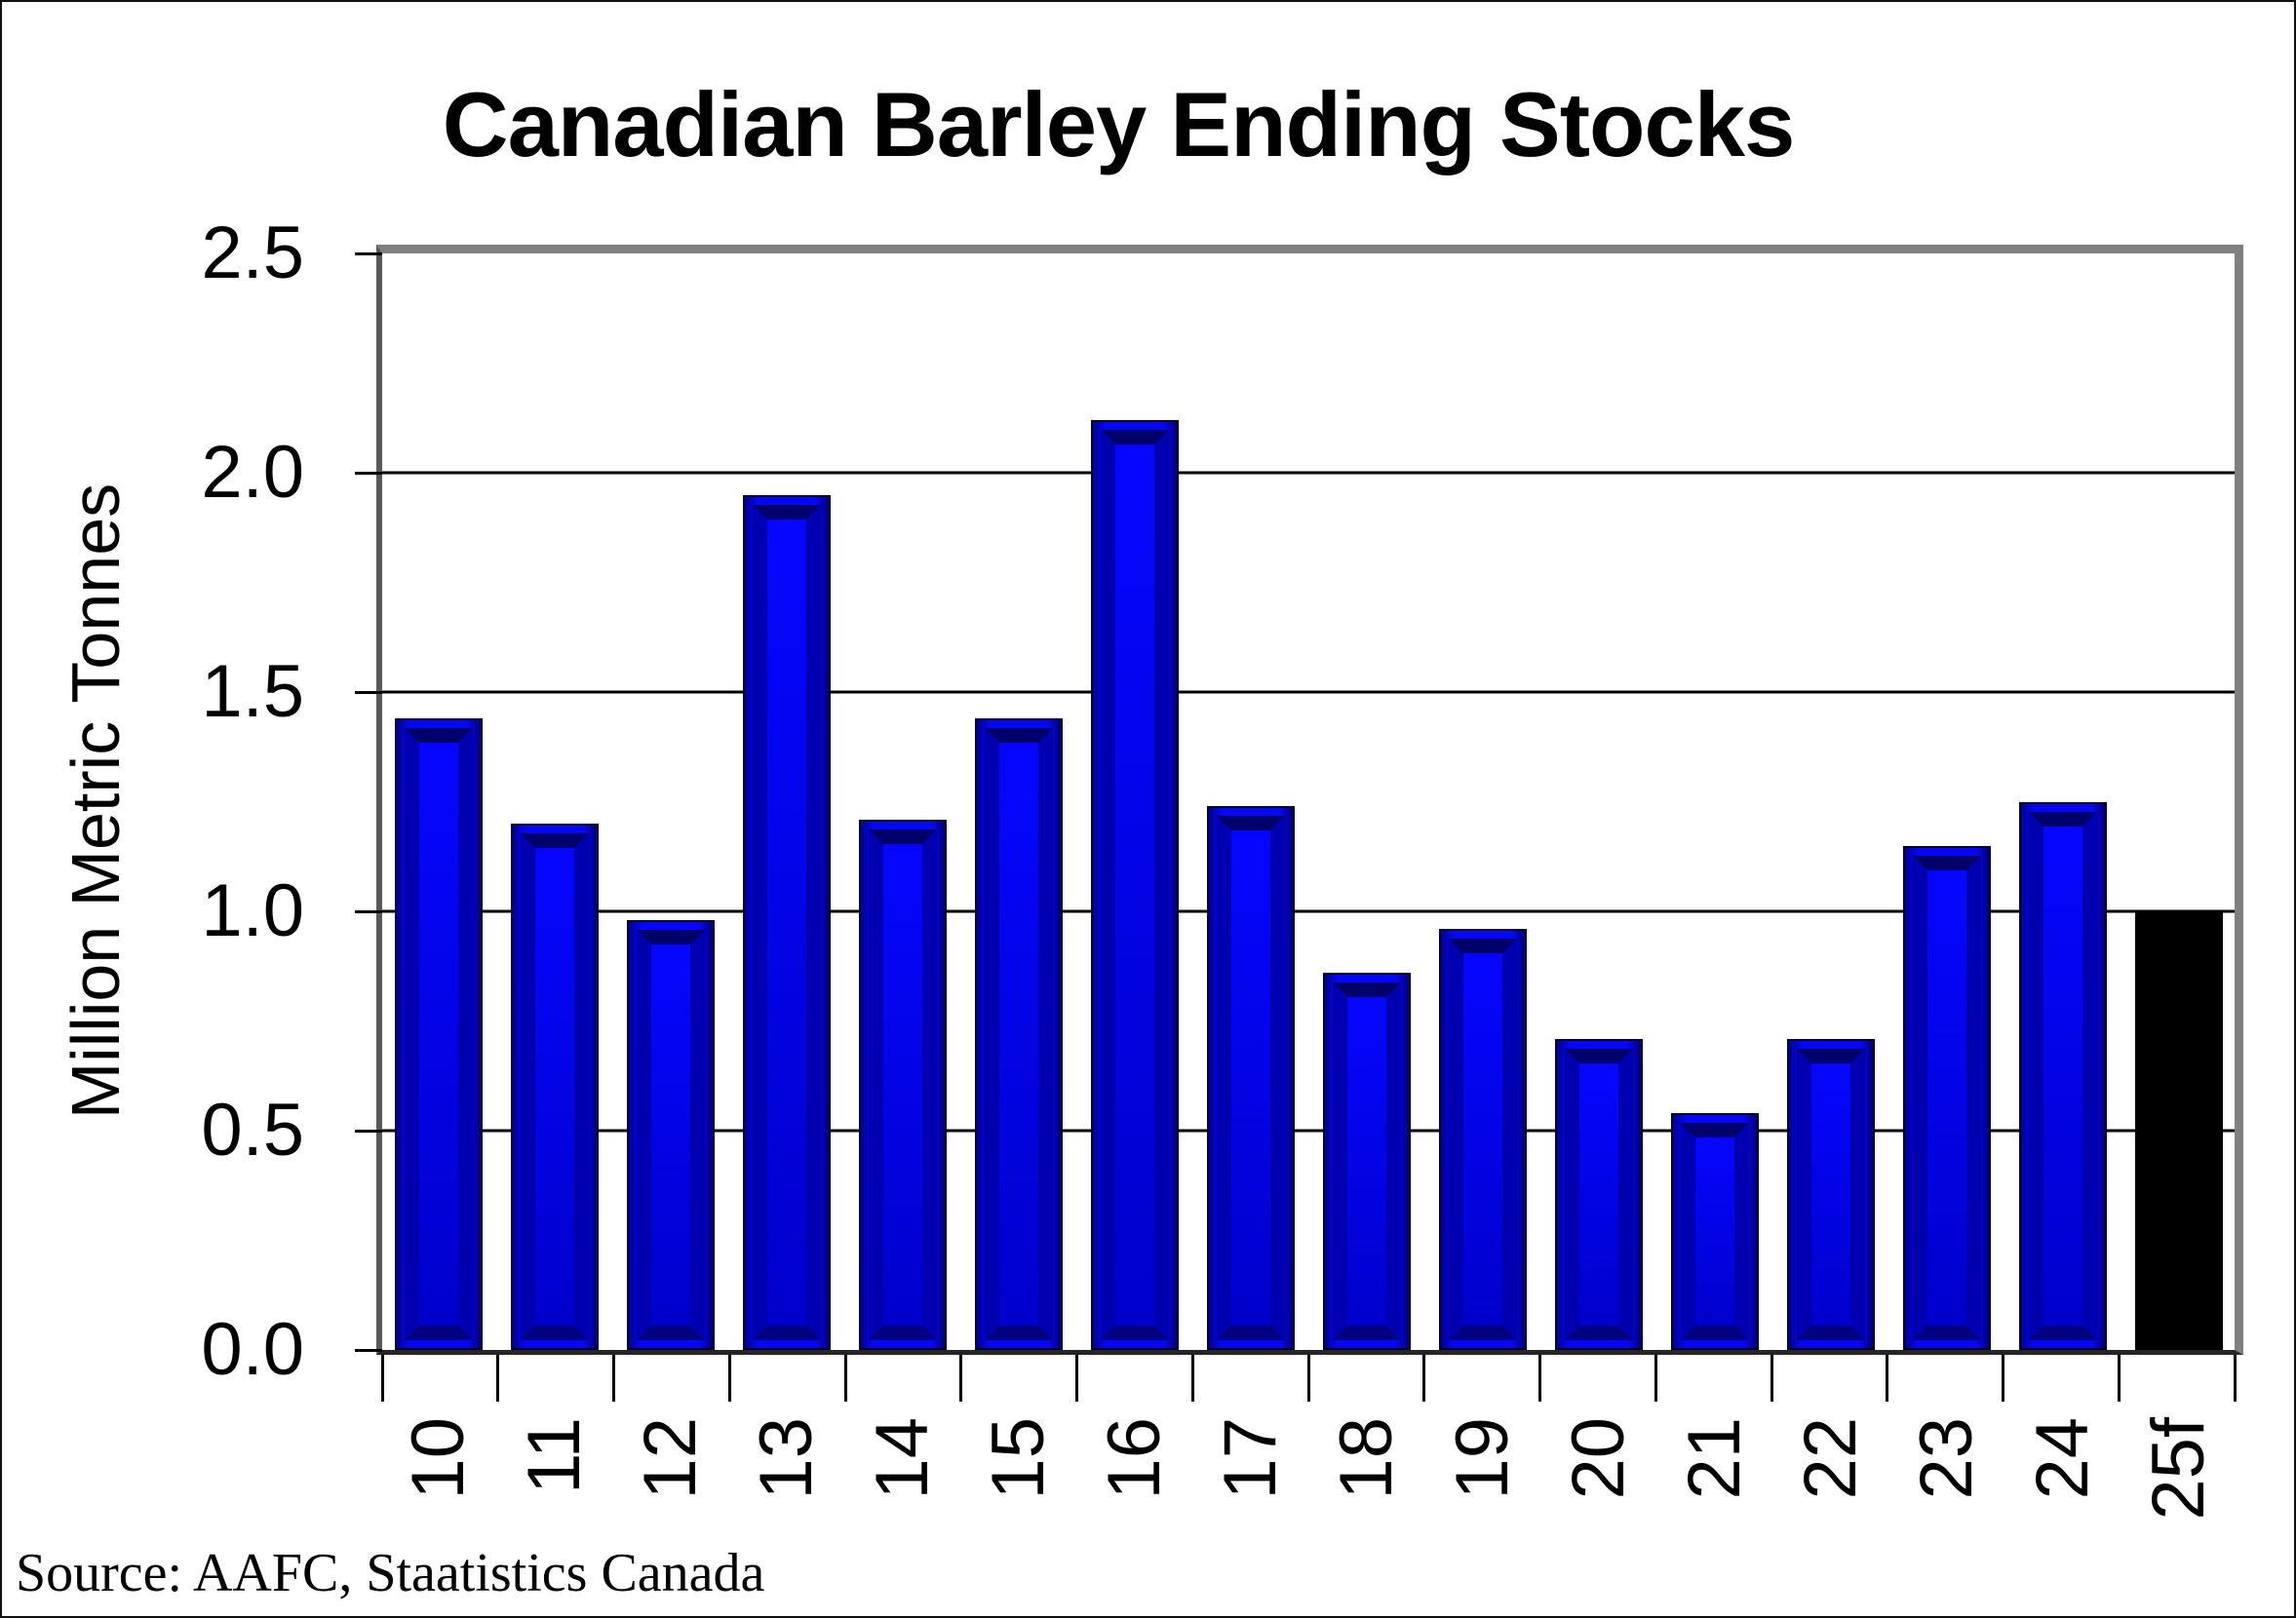  Describe the element at coordinates (1830, 1458) in the screenshot. I see `x-tick-label-22: 22` at that location.